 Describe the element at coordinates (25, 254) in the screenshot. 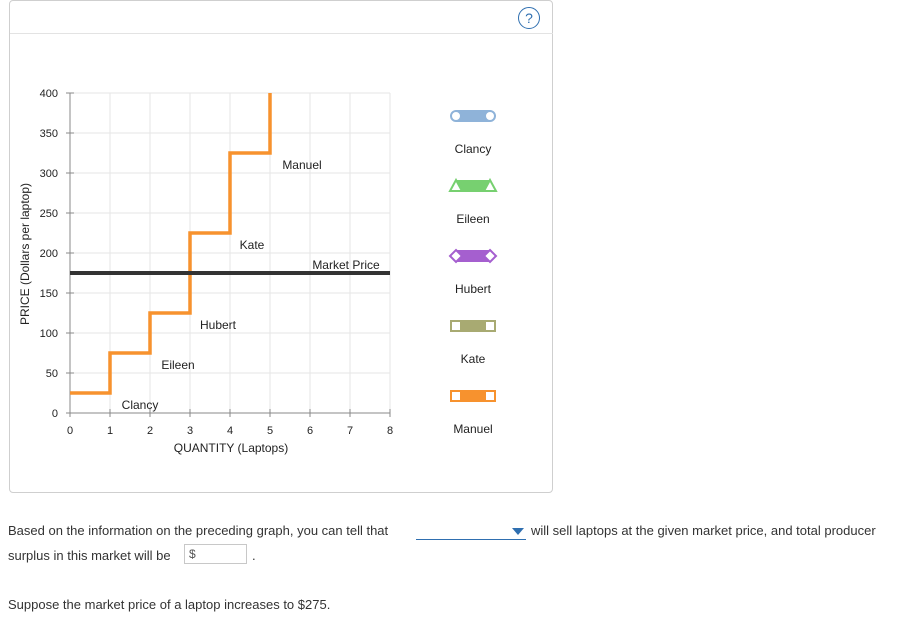

I see `y-axis-label: PRICE (Dollars per laptop)` at that location.